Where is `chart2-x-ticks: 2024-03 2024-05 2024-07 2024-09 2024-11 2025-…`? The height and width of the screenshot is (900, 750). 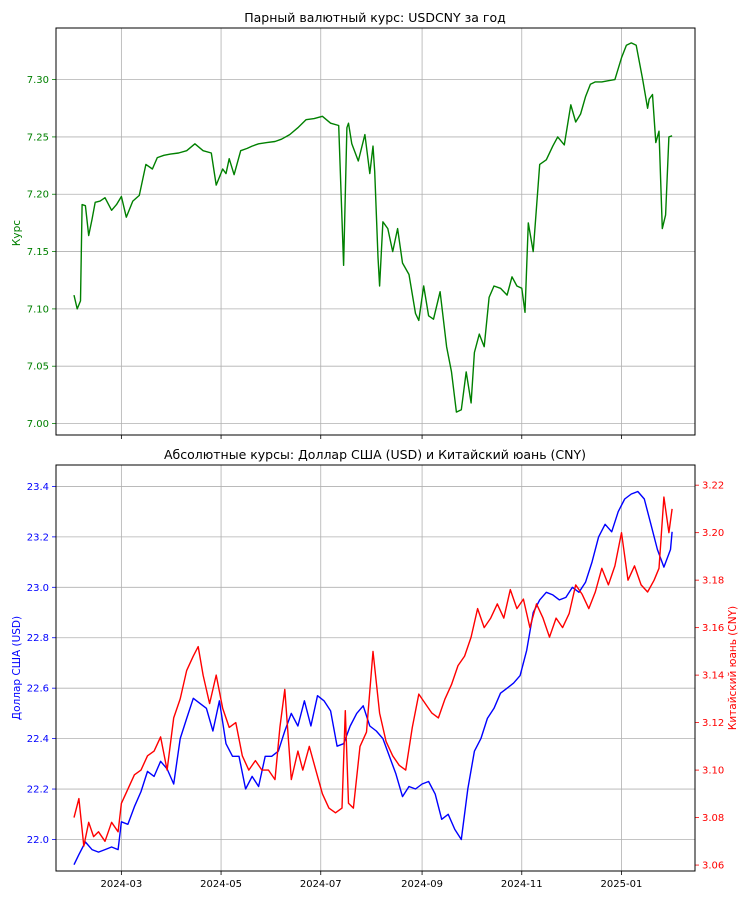
chart2-x-ticks: 2024-03 2024-05 2024-07 2024-09 2024-11 2025-… is located at coordinates (371, 880).